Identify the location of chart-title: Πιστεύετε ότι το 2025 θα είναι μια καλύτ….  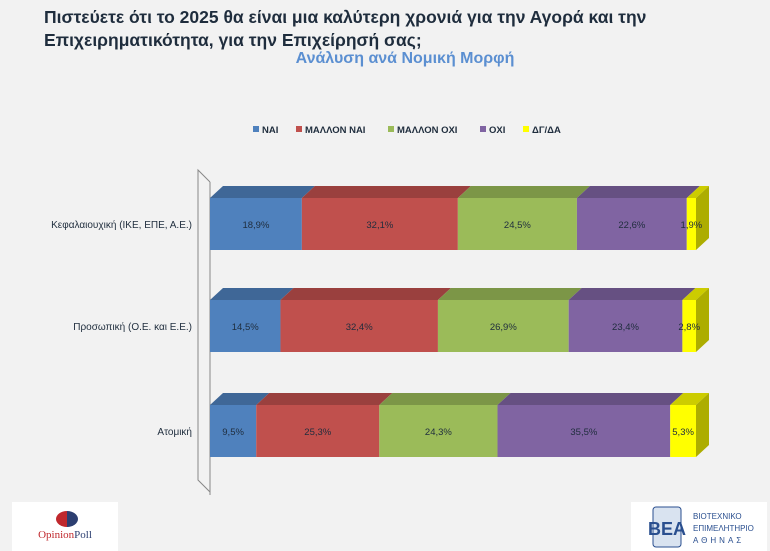
(345, 28).